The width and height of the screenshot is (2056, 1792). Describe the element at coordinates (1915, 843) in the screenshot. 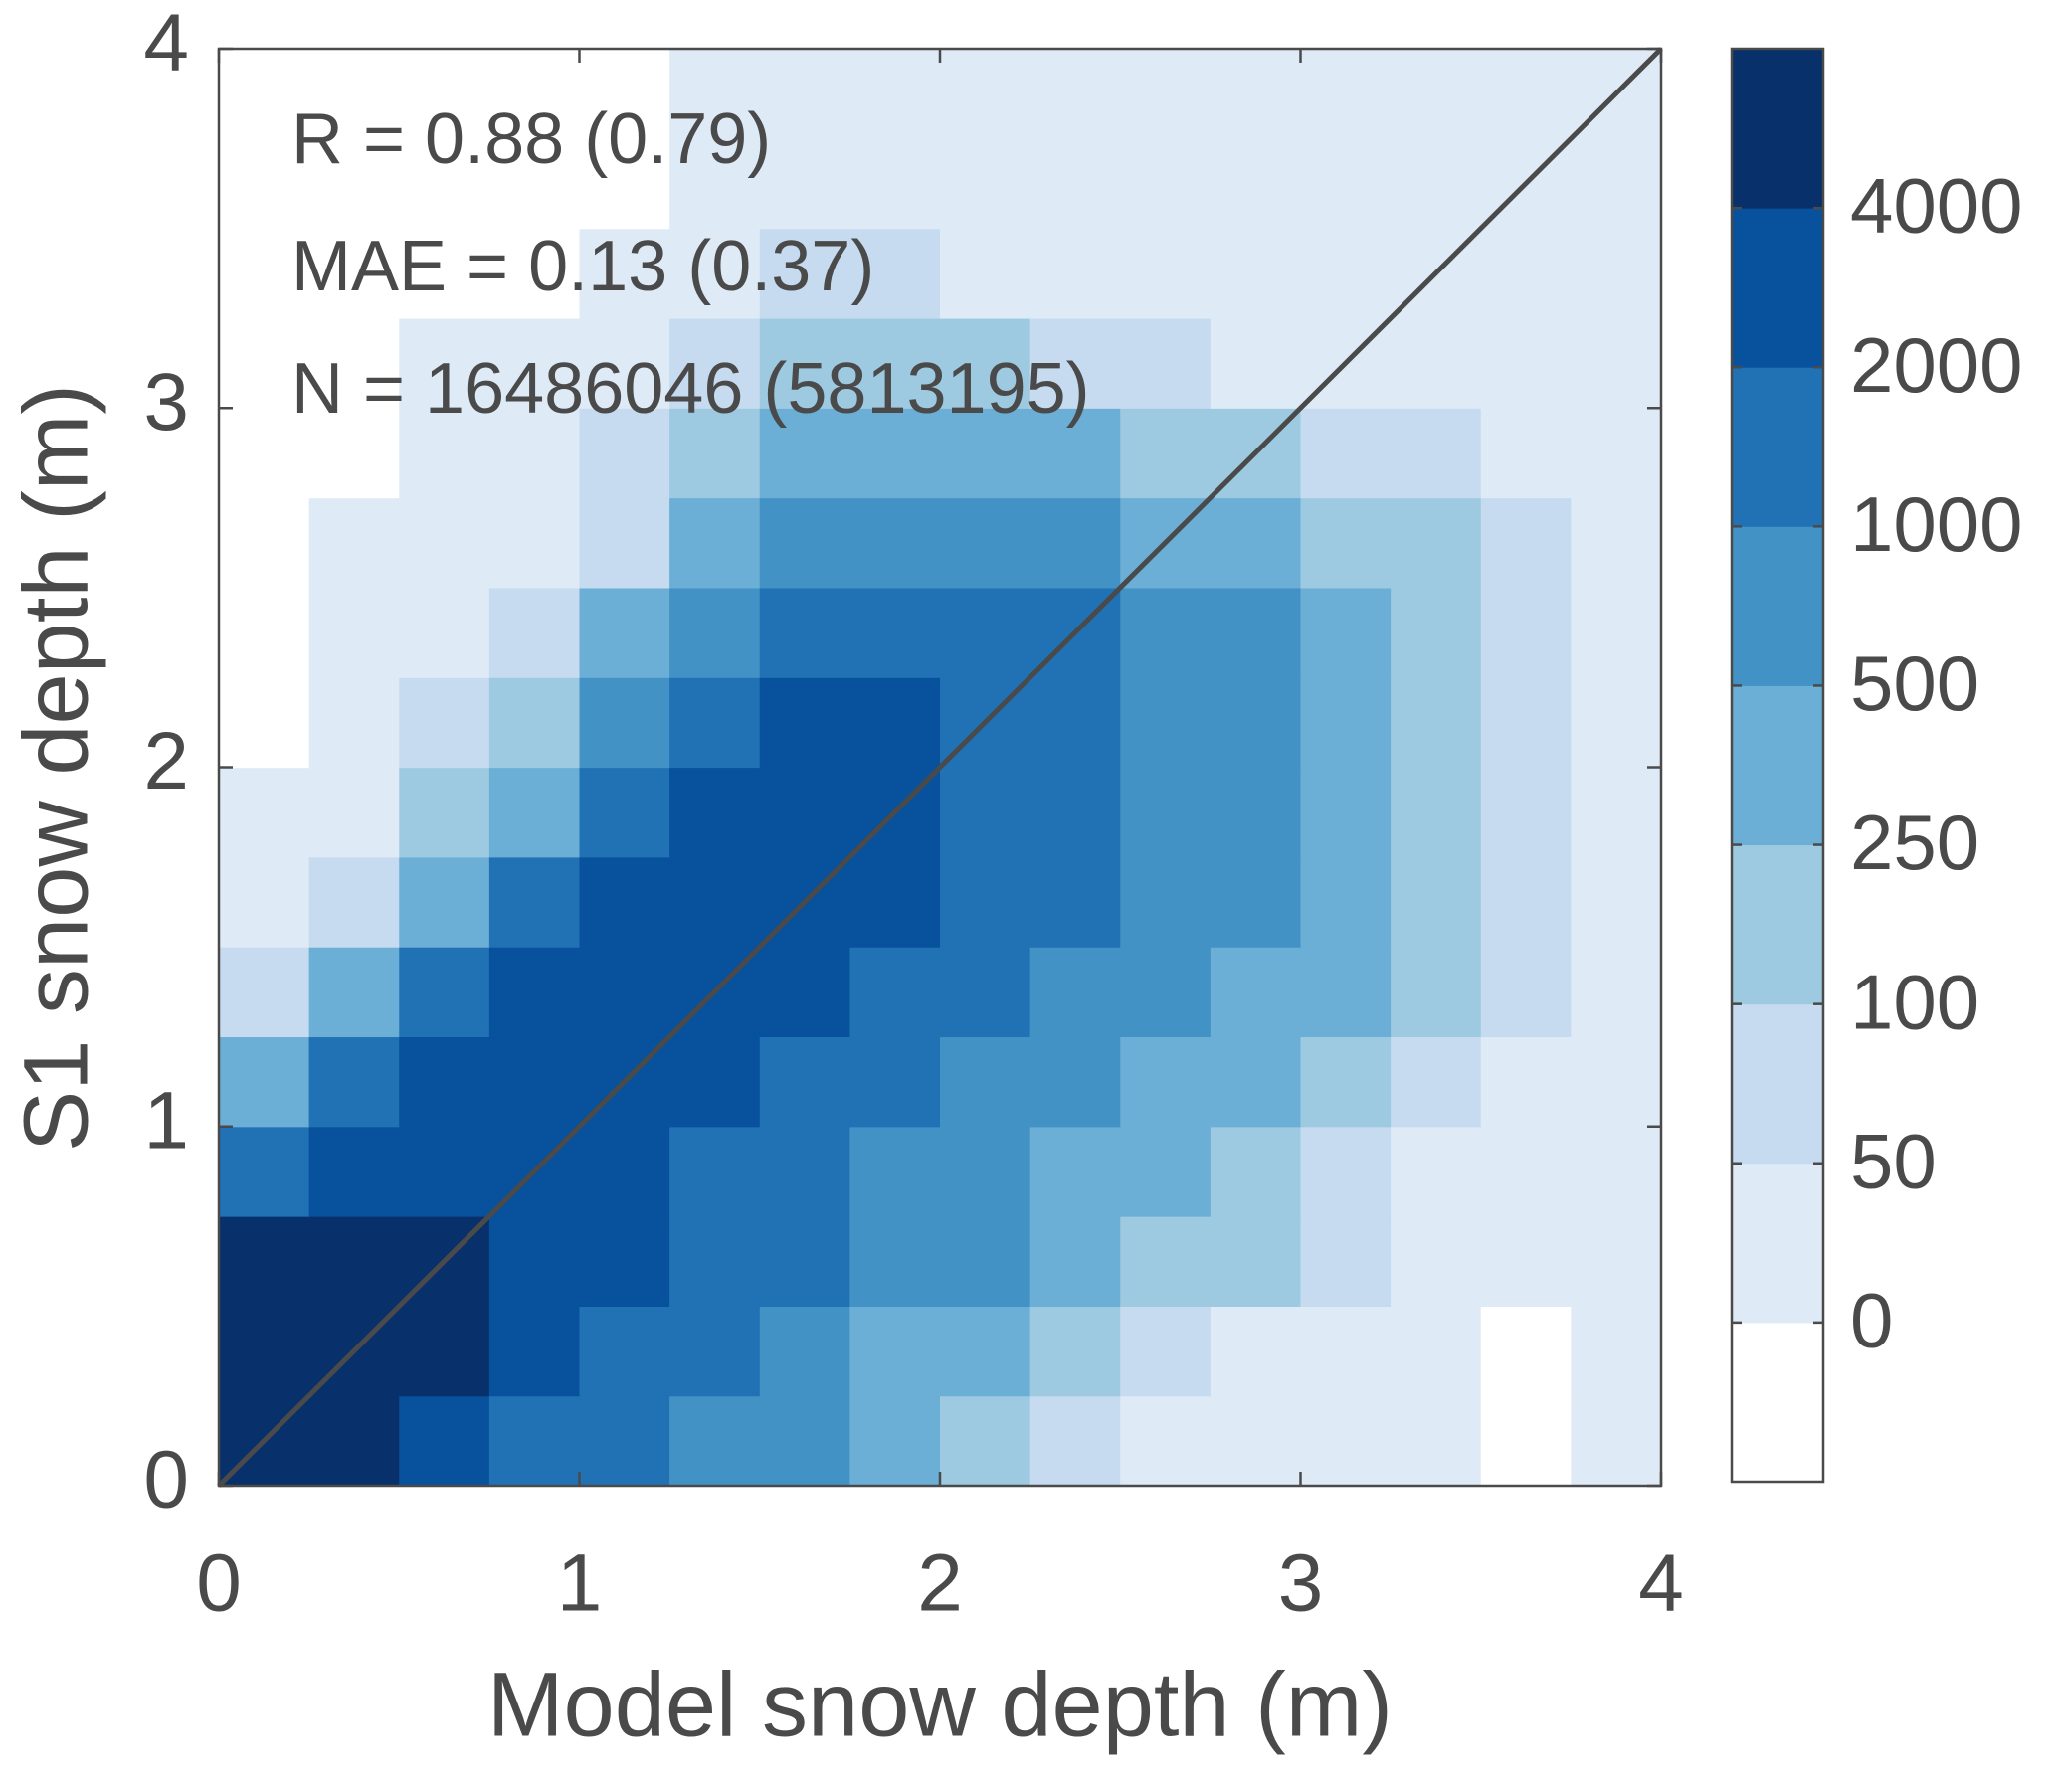

I see `colorbar-tick-label: 250` at that location.